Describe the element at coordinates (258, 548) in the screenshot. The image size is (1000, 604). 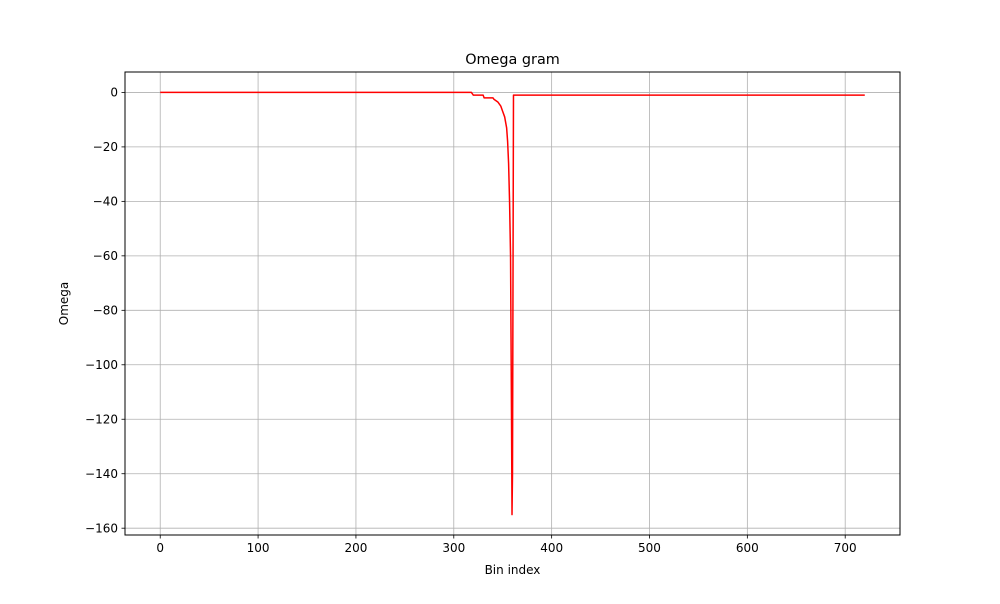
I see `x-tick-label: 100` at that location.